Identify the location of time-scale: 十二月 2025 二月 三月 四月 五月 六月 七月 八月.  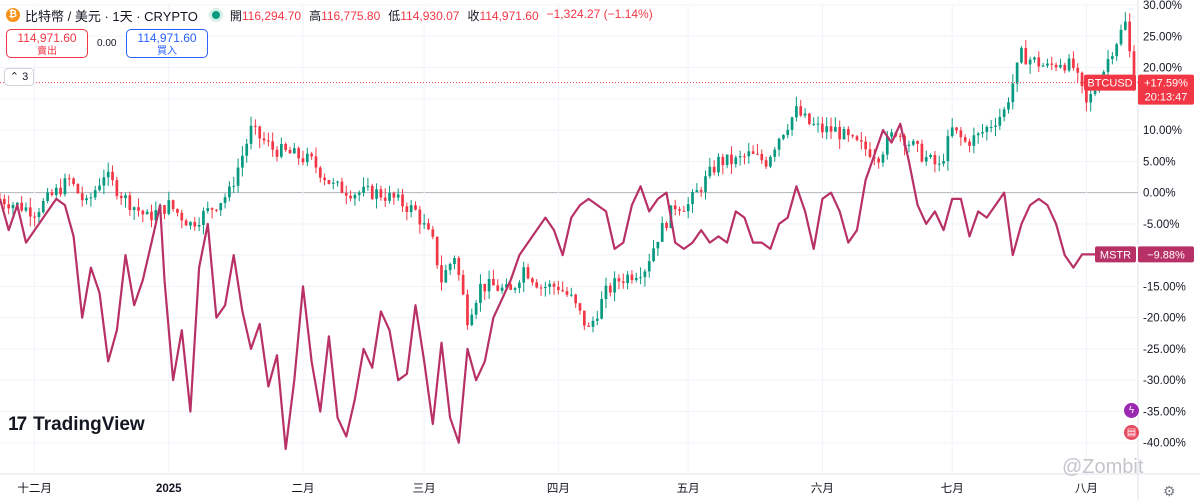
(557, 488).